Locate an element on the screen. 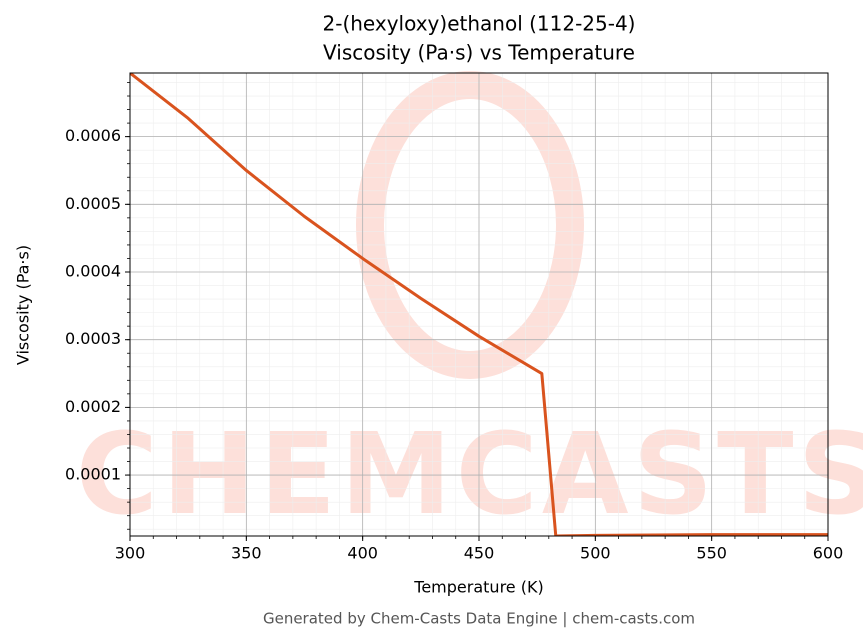  x-tick-label: 600 is located at coordinates (828, 553).